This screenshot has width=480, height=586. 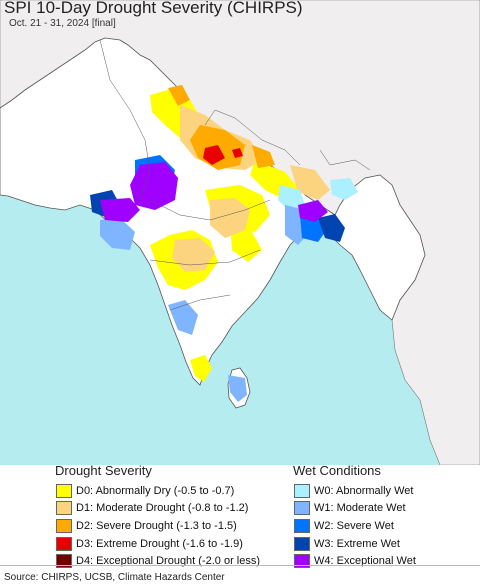 What do you see at coordinates (360, 508) in the screenshot?
I see `wet-label: W1: Moderate Wet` at bounding box center [360, 508].